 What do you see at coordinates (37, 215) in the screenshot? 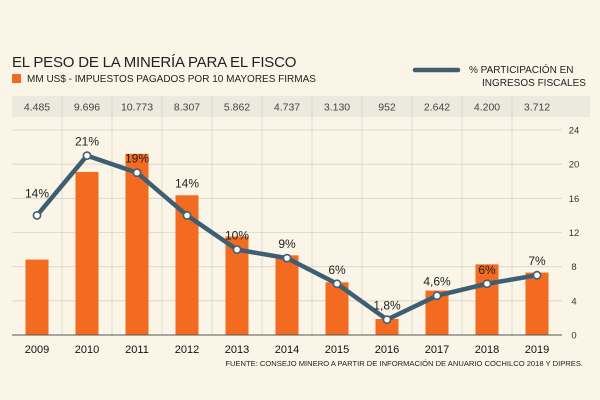
I see `point-2009` at bounding box center [37, 215].